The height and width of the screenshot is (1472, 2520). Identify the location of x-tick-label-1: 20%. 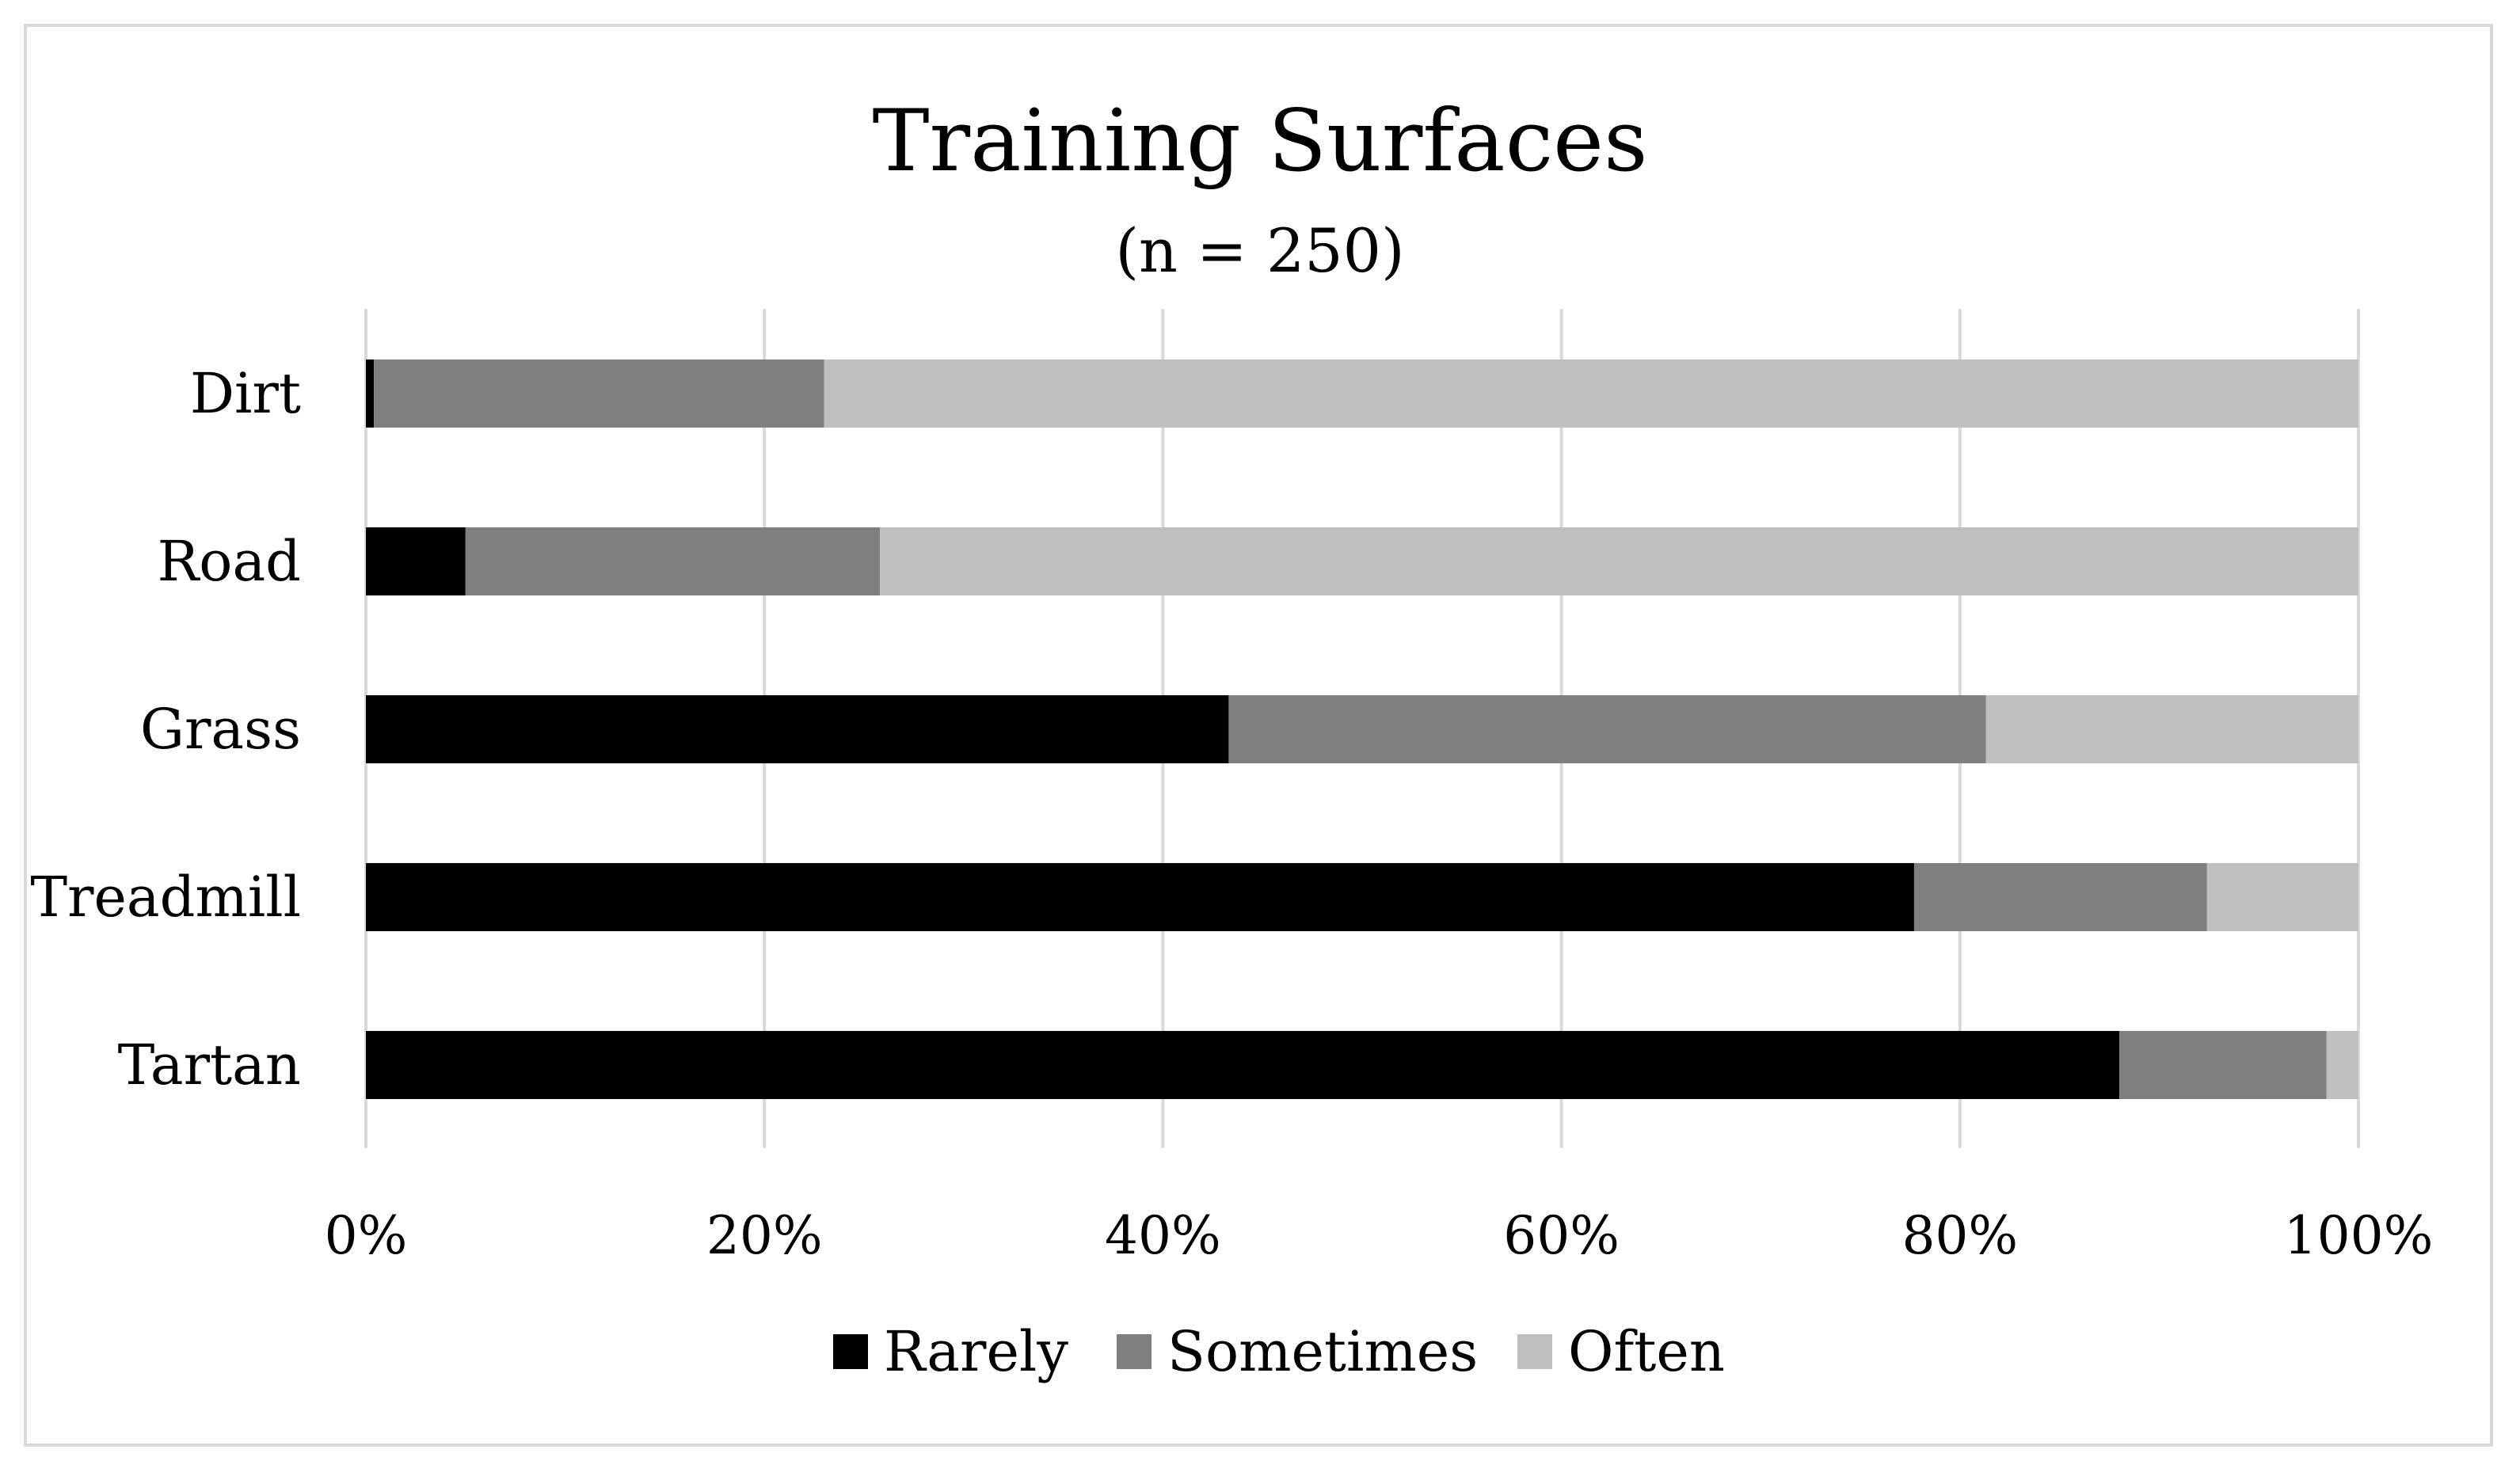
(764, 1235).